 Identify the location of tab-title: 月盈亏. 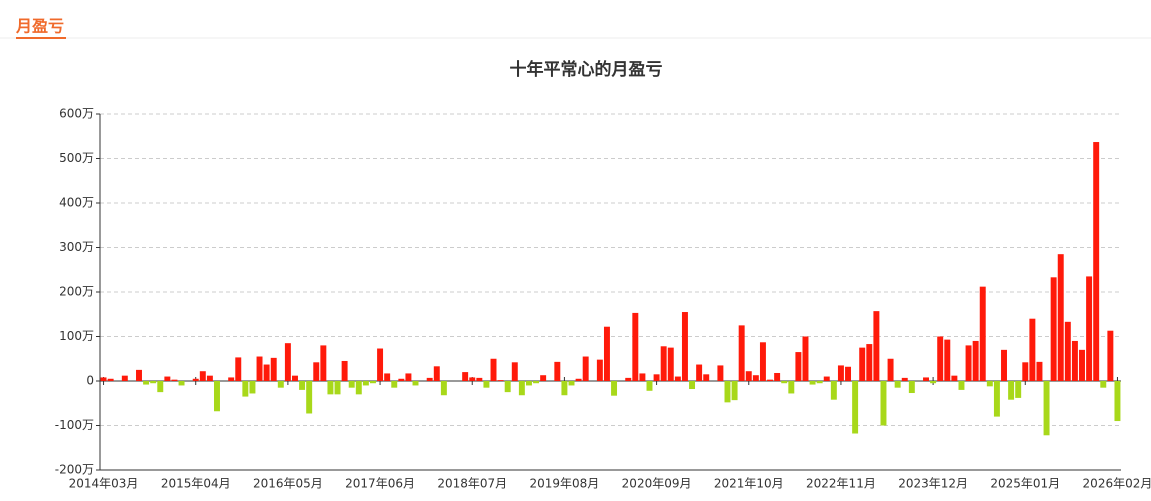
(39, 26).